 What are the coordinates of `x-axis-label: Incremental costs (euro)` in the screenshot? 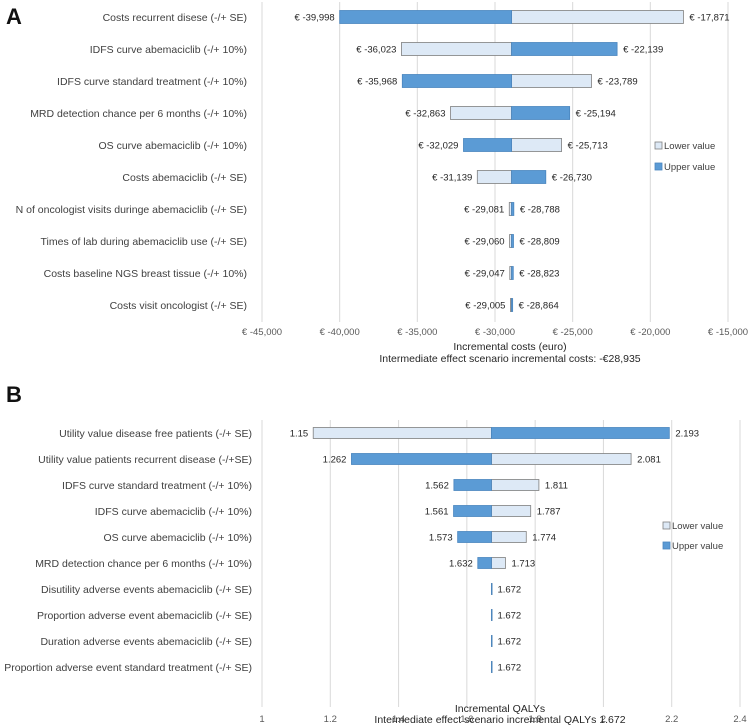 It's located at (509, 347).